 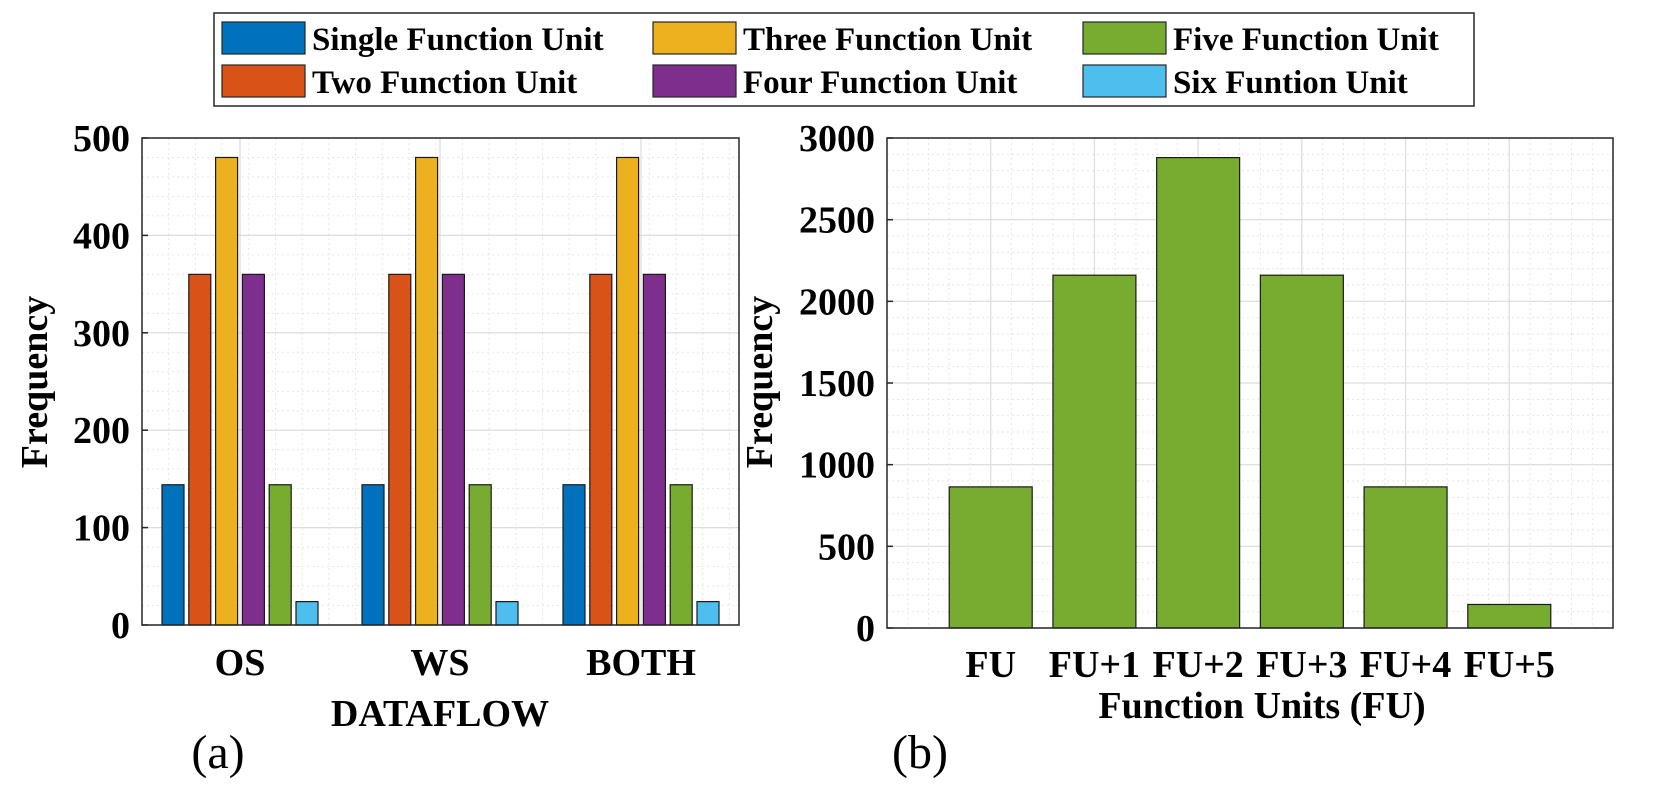 I want to click on y-tick-label: 1000, so click(x=837, y=466).